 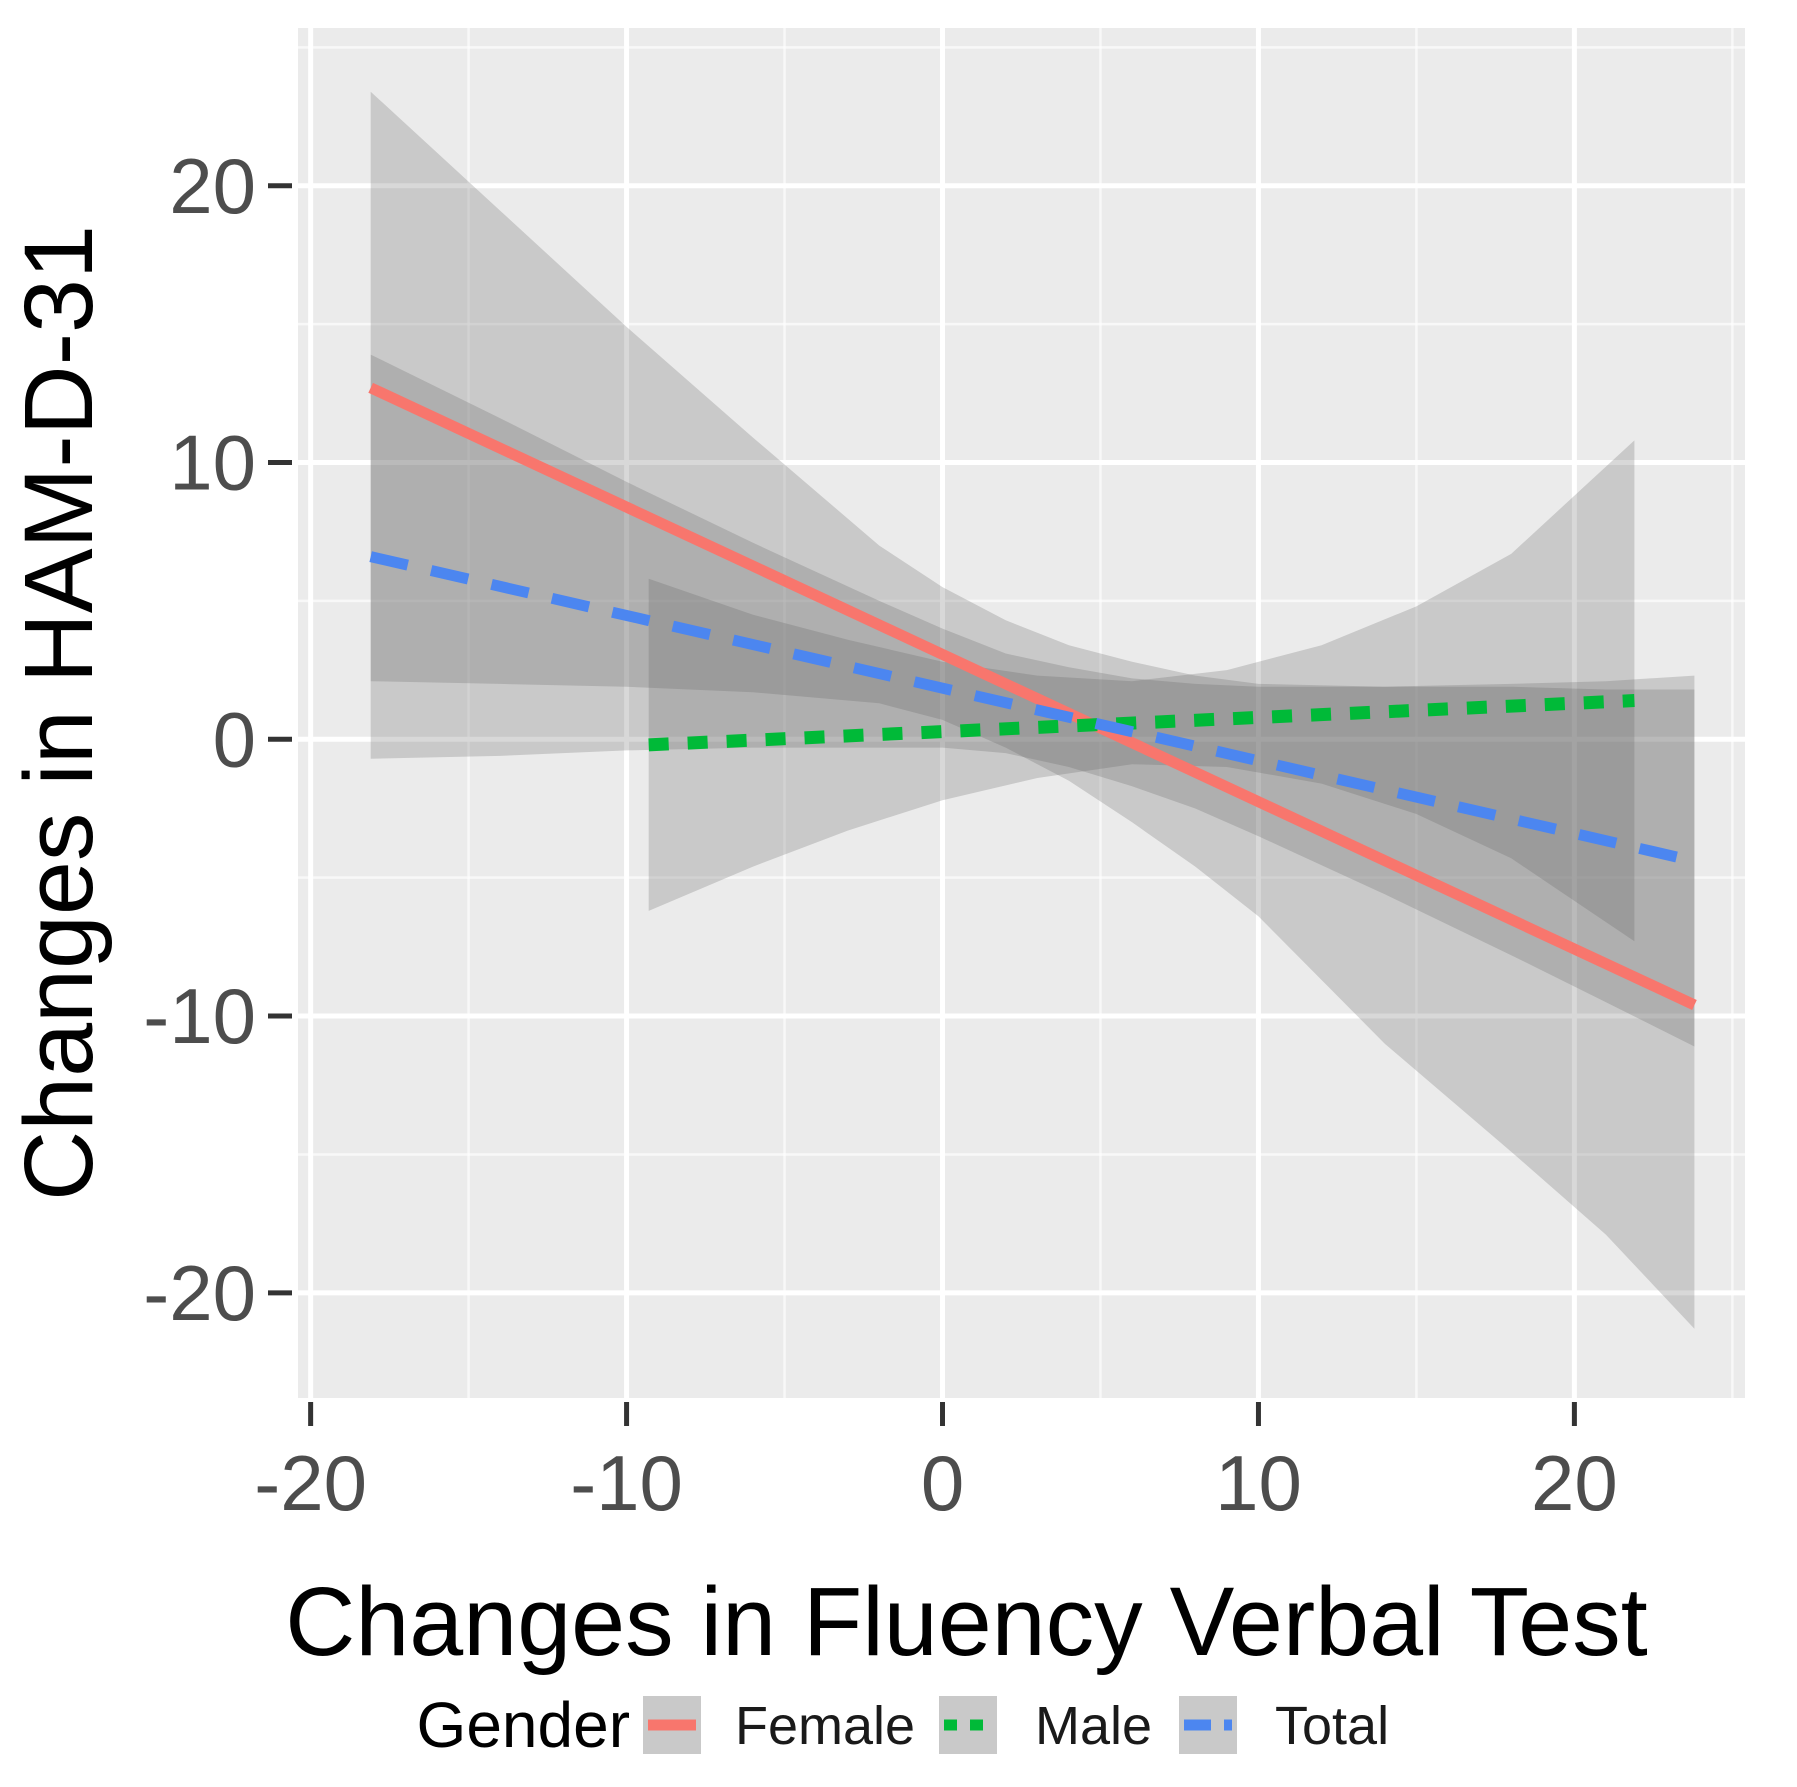 What do you see at coordinates (58, 713) in the screenshot?
I see `y-axis-title: Changes in HAM-D-31` at bounding box center [58, 713].